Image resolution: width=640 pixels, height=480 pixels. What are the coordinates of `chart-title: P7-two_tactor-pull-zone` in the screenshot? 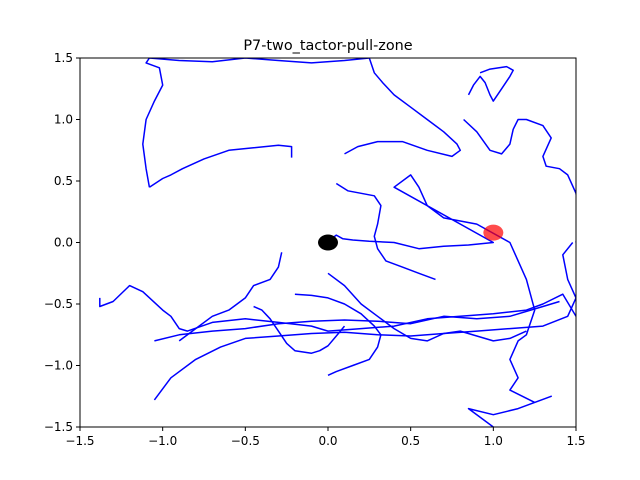 It's located at (327, 46).